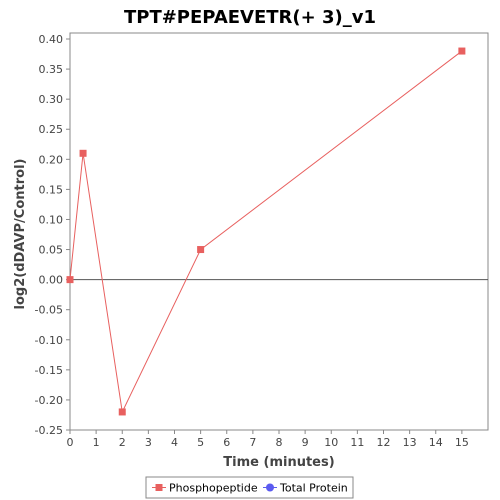 Image resolution: width=500 pixels, height=500 pixels. Describe the element at coordinates (51, 250) in the screenshot. I see `y-tick-label: 0.05` at that location.